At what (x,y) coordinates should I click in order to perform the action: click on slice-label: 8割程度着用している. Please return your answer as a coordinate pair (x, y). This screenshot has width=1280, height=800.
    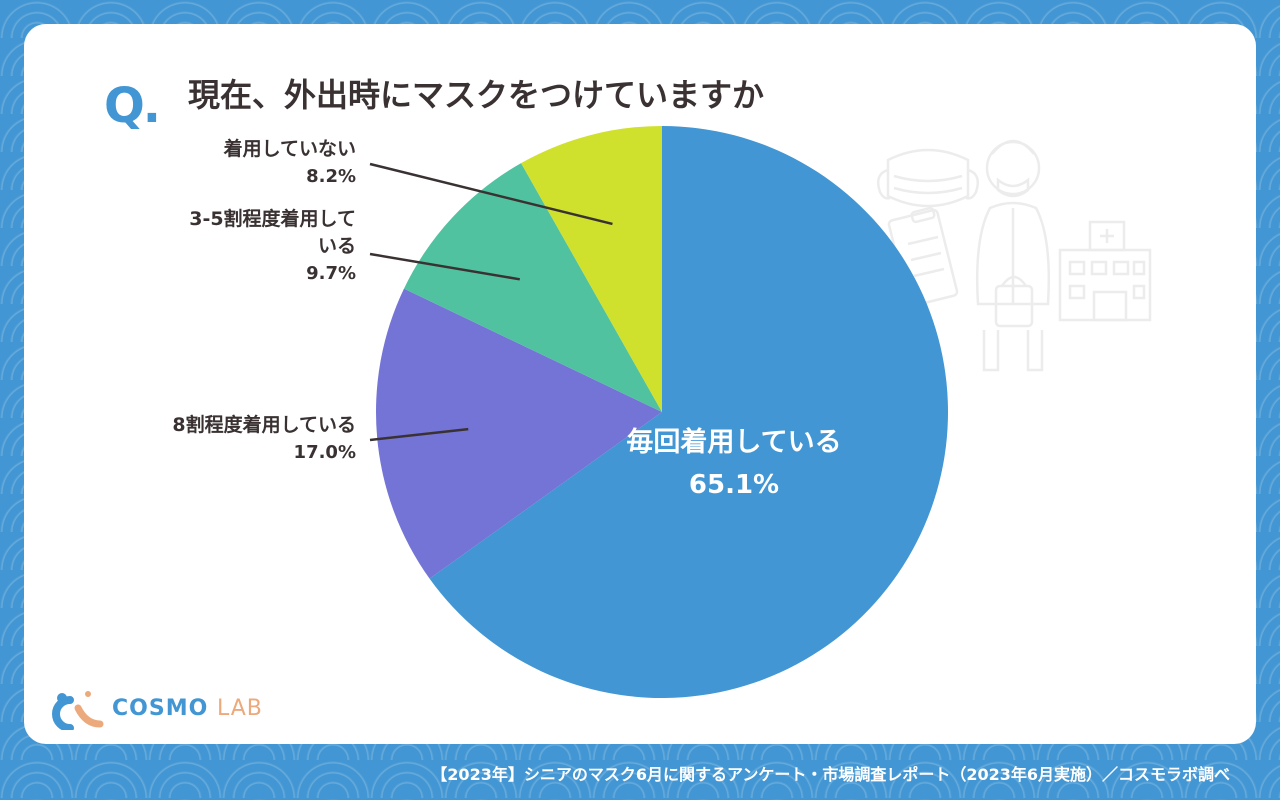
    Looking at the image, I should click on (264, 425).